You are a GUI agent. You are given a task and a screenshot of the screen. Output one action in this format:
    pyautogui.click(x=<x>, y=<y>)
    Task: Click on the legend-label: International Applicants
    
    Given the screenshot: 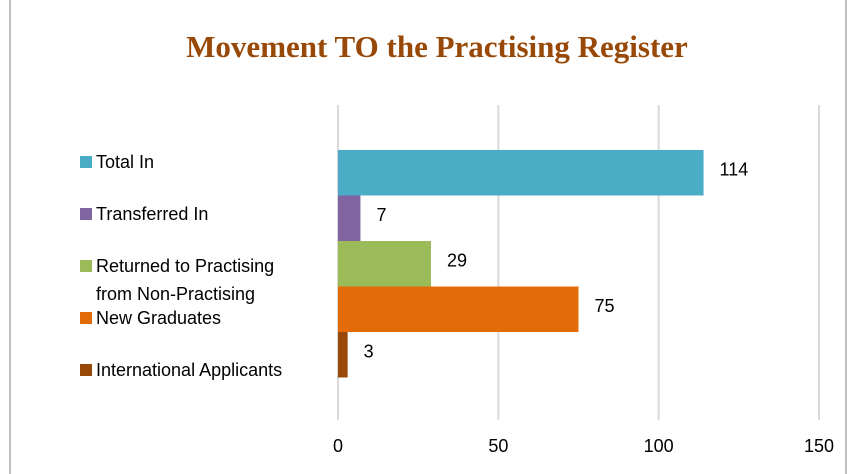 What is the action you would take?
    pyautogui.click(x=189, y=370)
    